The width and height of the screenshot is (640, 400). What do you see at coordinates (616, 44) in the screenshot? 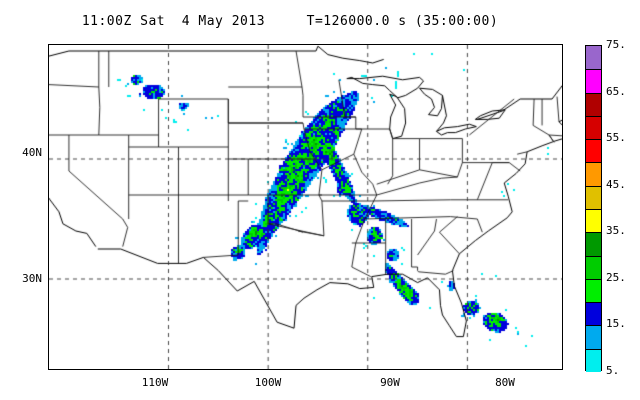
I see `colorbar-tick-label: 75.` at bounding box center [616, 44].